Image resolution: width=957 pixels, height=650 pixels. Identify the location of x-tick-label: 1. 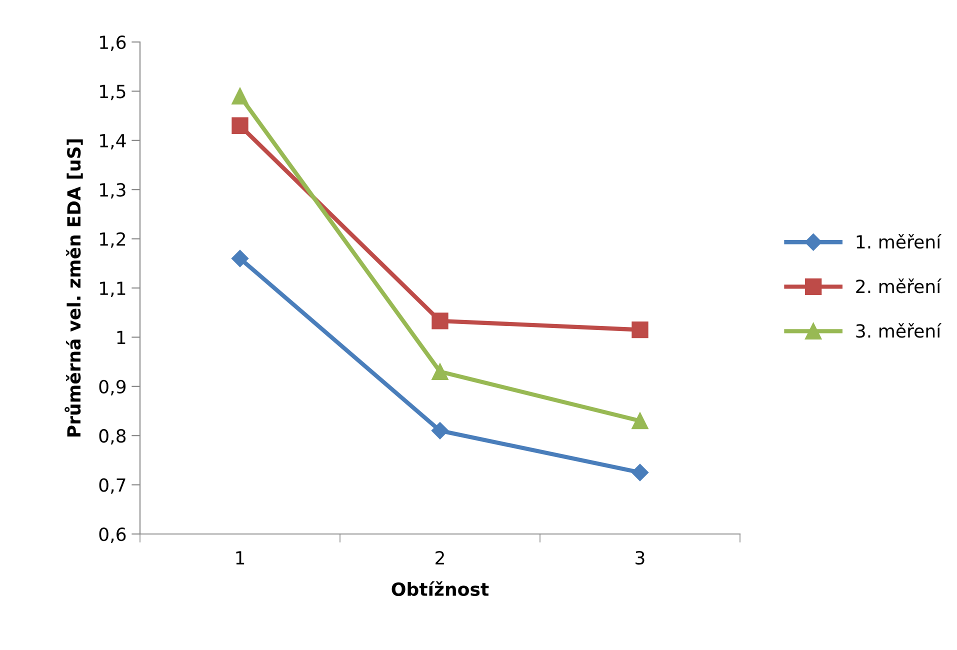
(240, 557).